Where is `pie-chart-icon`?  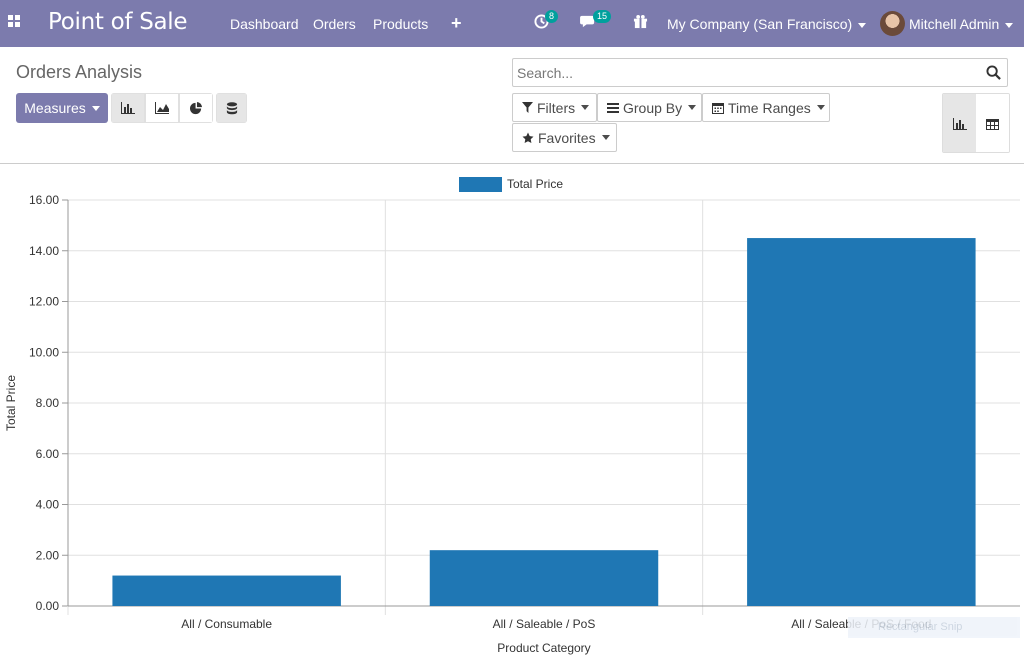
pie-chart-icon is located at coordinates (195, 107).